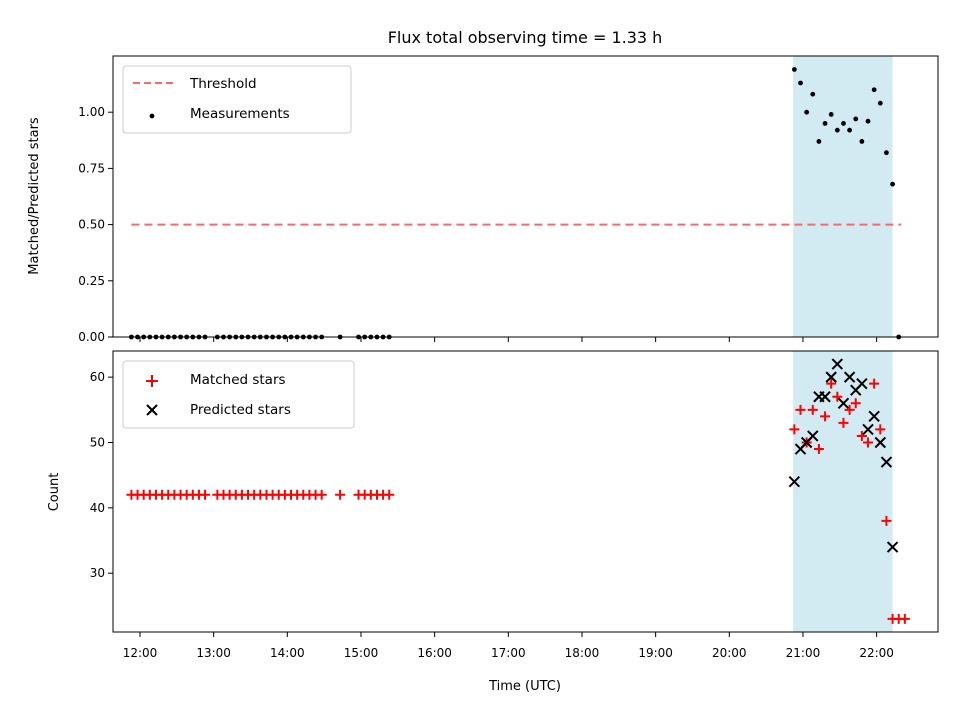  What do you see at coordinates (152, 381) in the screenshot?
I see `legend-matched-swatch` at bounding box center [152, 381].